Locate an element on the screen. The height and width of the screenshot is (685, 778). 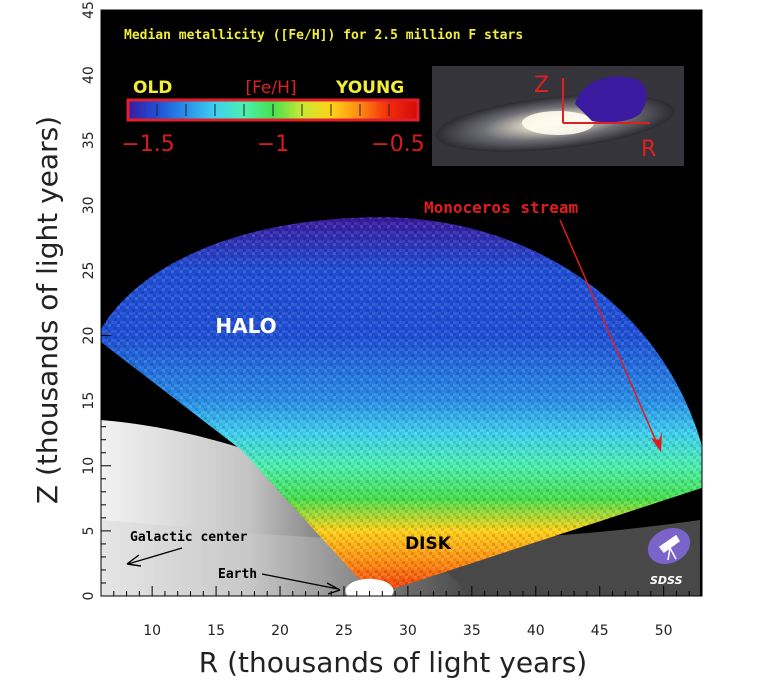
earth-notch is located at coordinates (369, 587).